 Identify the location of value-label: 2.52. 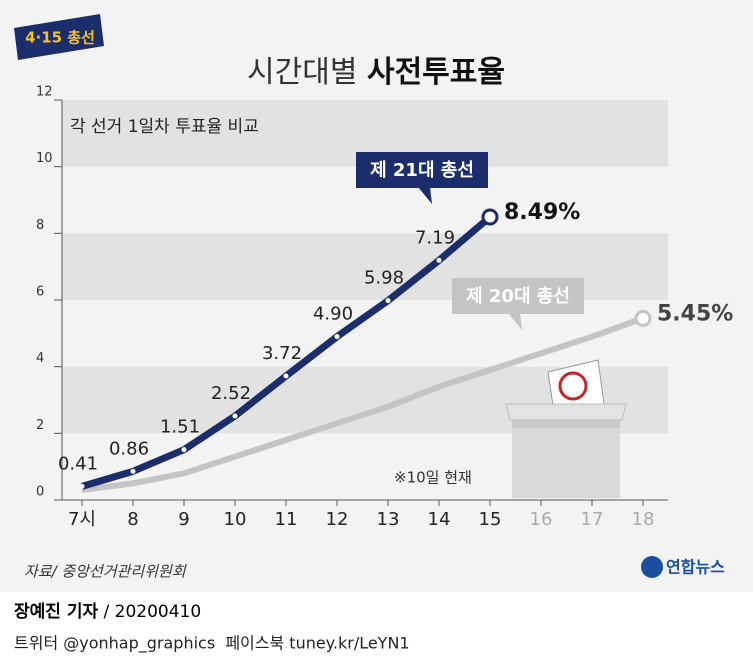
(231, 393).